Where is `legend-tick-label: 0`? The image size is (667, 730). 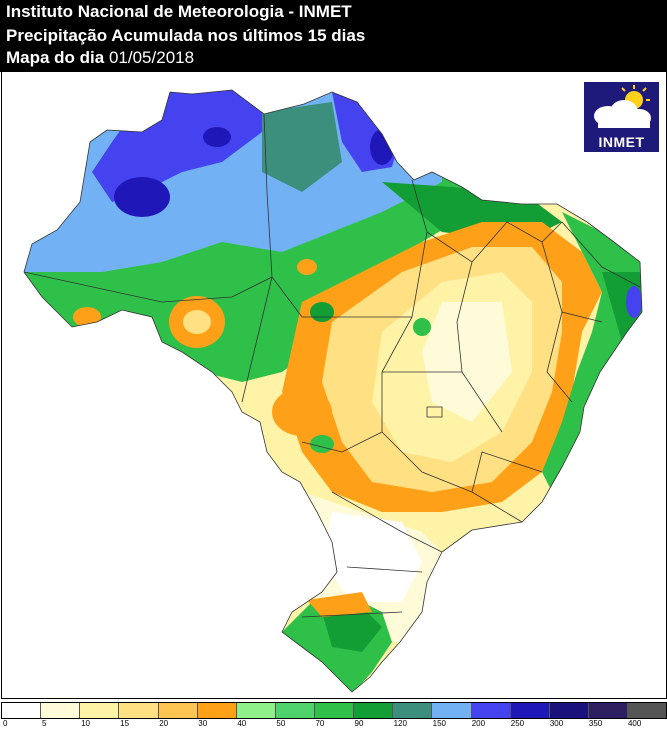 legend-tick-label: 0 is located at coordinates (5, 723).